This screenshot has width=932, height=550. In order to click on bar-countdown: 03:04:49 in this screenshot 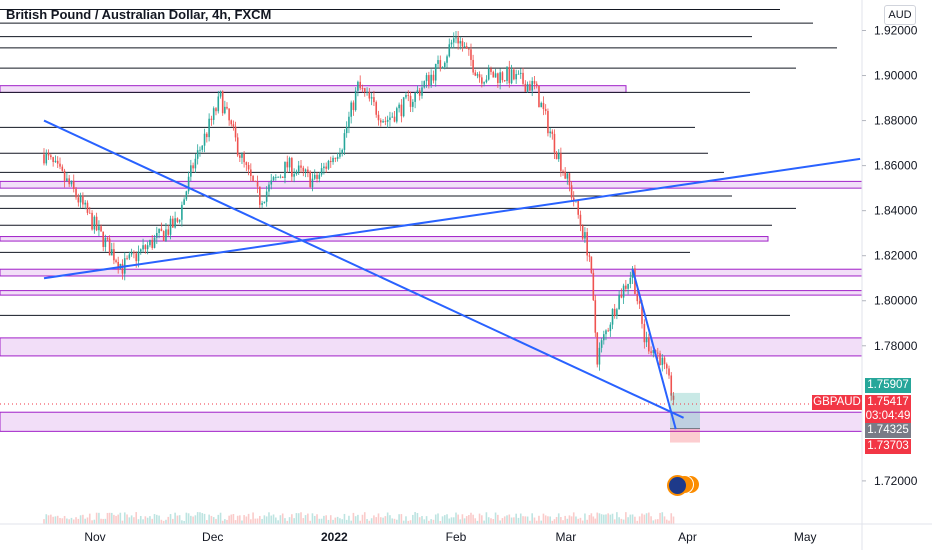, I will do `click(888, 416)`.